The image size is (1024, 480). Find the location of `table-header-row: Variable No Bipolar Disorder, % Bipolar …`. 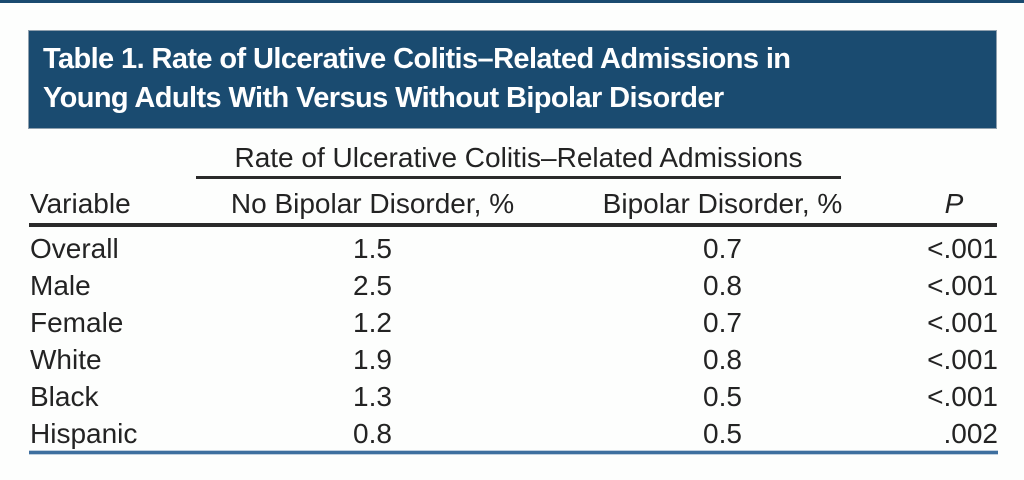

table-header-row: Variable No Bipolar Disorder, % Bipolar … is located at coordinates (514, 202).